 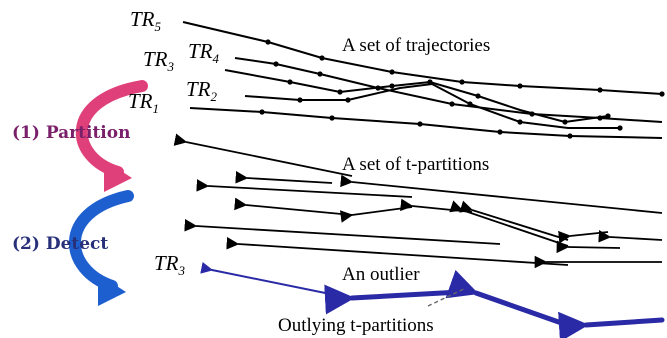 I want to click on partition-i, so click(x=293, y=206).